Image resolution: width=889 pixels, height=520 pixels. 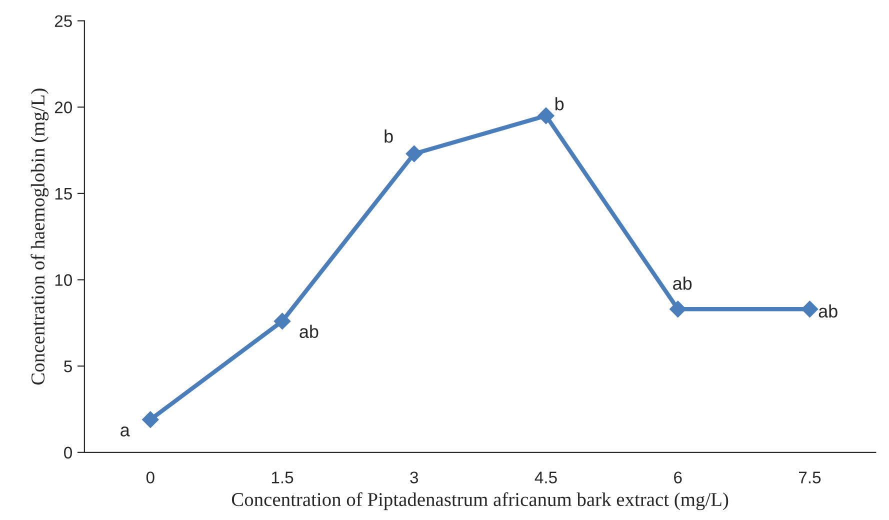 I want to click on annotation: a, so click(x=125, y=431).